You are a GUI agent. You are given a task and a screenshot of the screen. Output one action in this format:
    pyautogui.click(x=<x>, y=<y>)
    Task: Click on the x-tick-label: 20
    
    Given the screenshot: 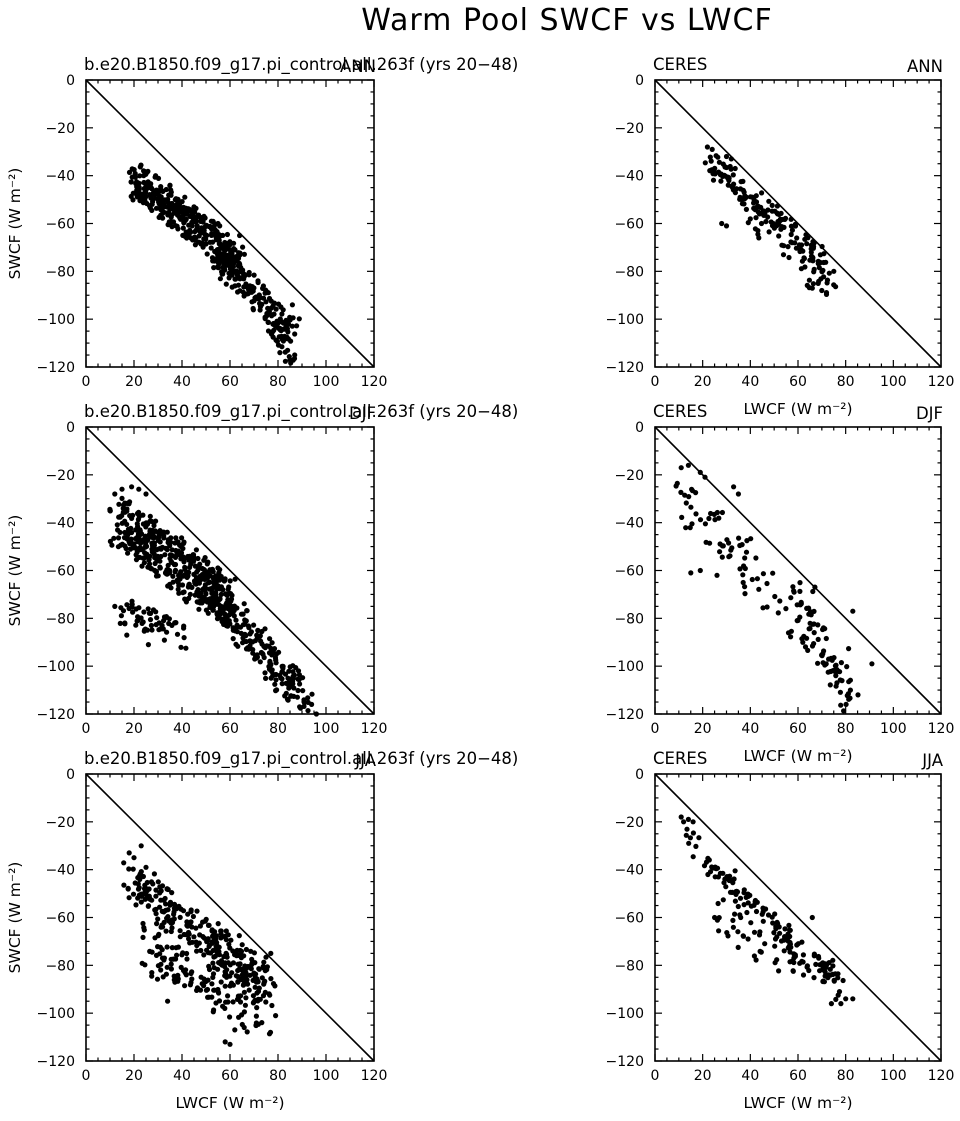 What is the action you would take?
    pyautogui.click(x=134, y=382)
    